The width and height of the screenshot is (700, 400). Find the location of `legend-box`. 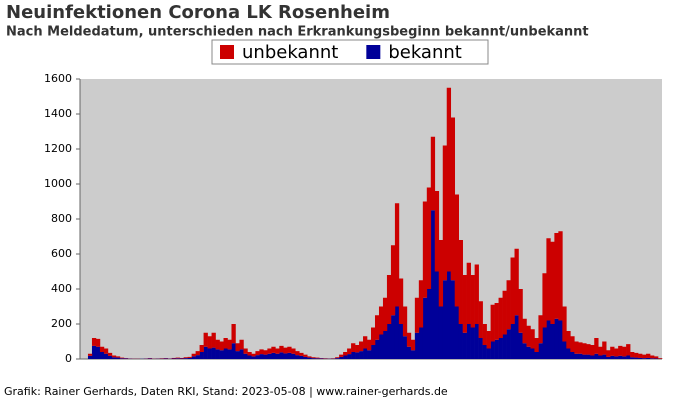

legend-box is located at coordinates (350, 52).